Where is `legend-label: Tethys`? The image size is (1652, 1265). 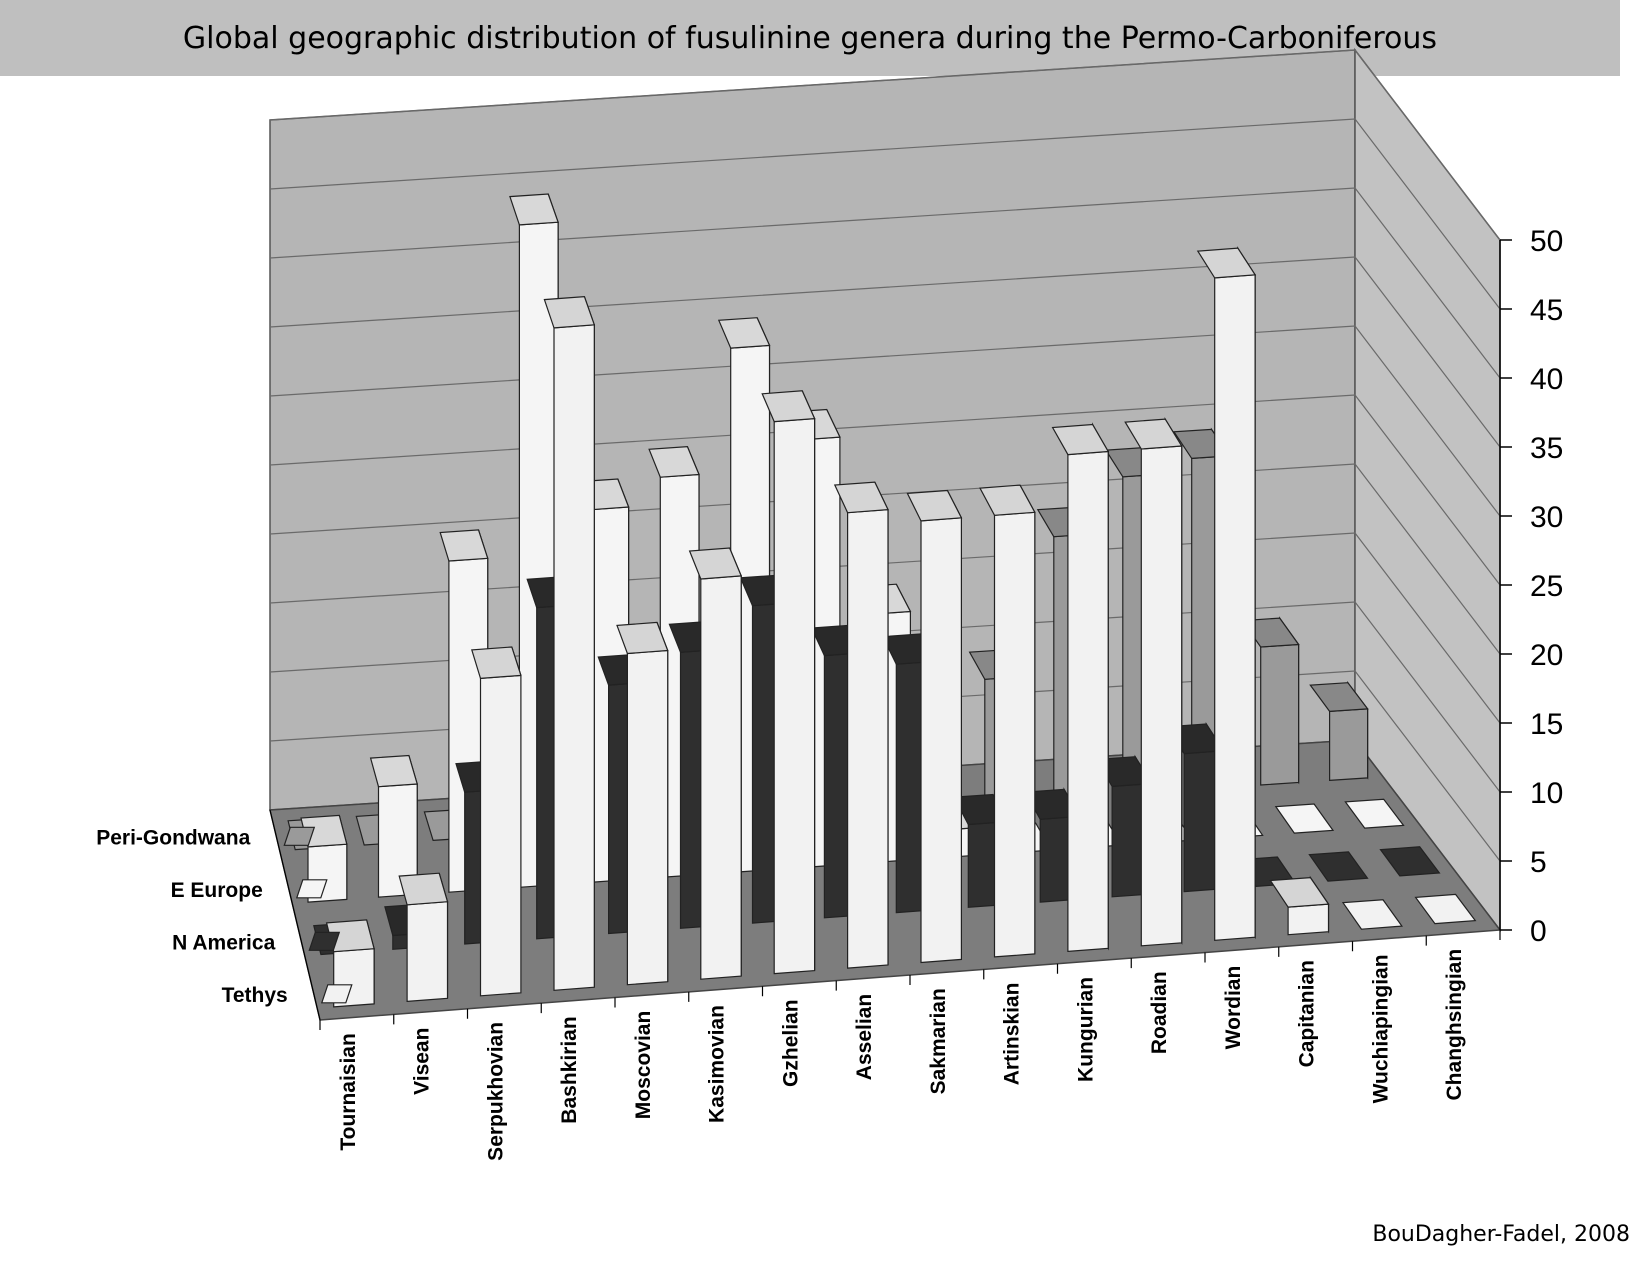 legend-label: Tethys is located at coordinates (255, 995).